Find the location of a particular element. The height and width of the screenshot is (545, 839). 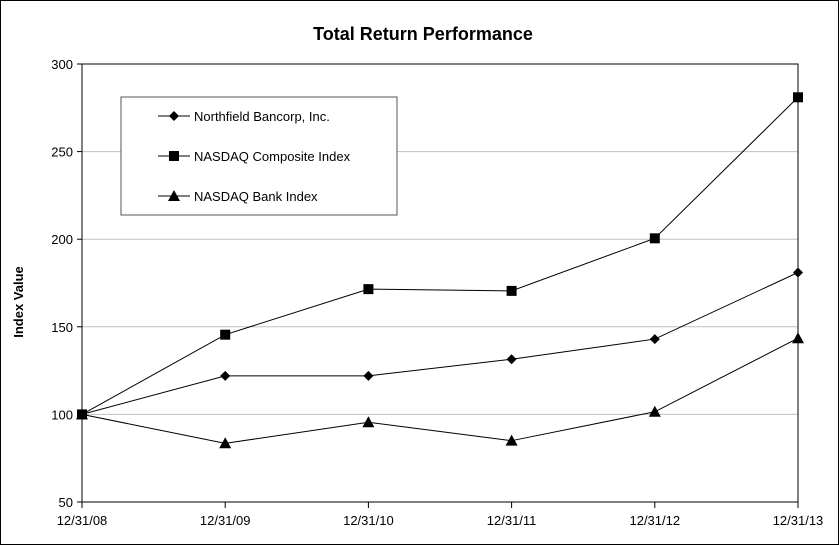

x-tick-label: 12/31/09 is located at coordinates (225, 520).